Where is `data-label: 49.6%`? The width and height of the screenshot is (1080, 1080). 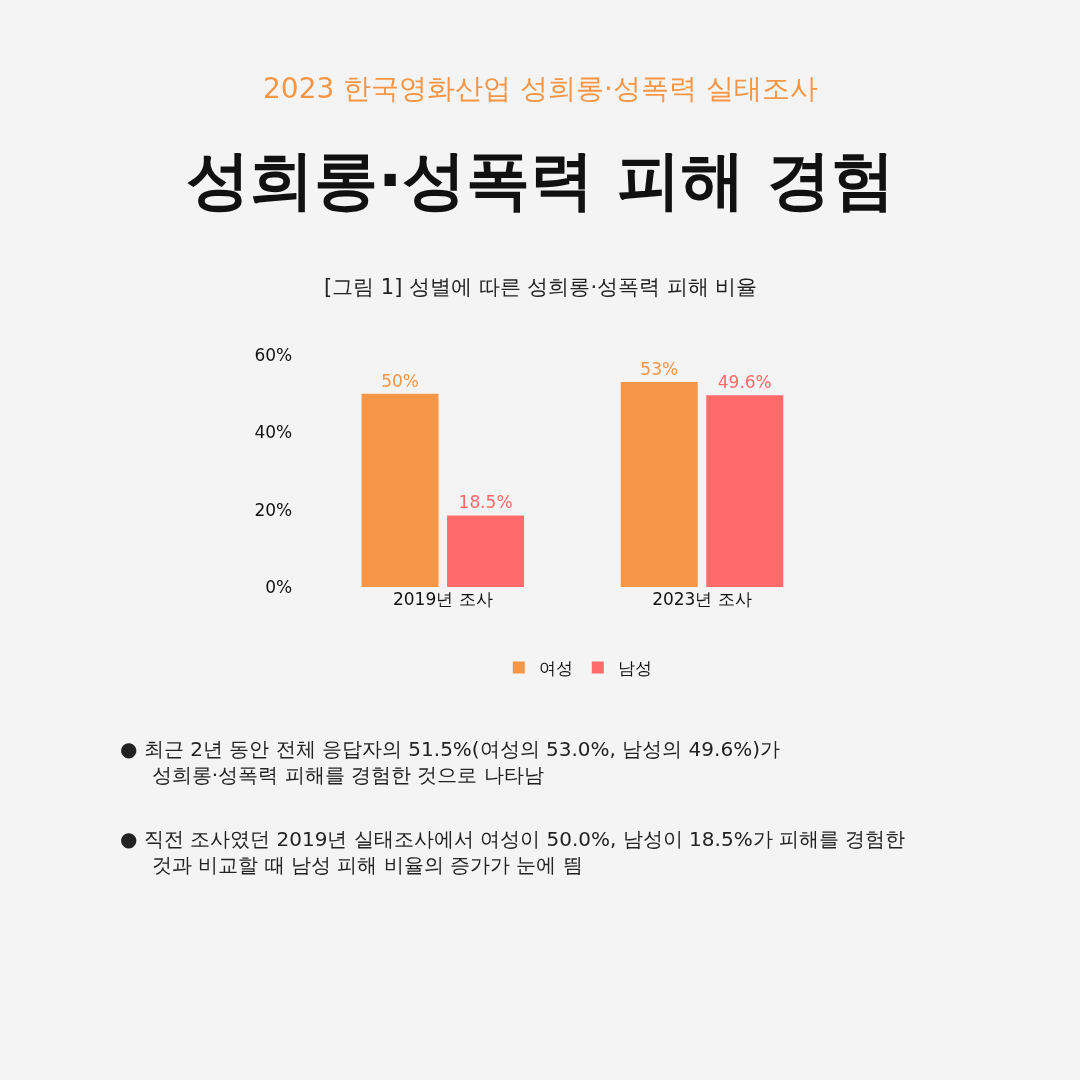 data-label: 49.6% is located at coordinates (744, 382).